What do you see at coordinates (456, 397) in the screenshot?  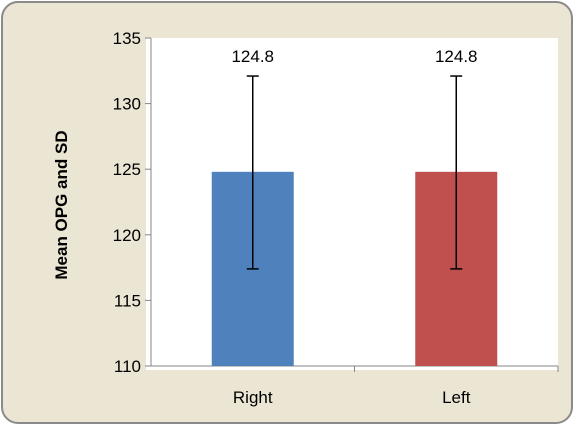 I see `x-tick-label: Left` at bounding box center [456, 397].